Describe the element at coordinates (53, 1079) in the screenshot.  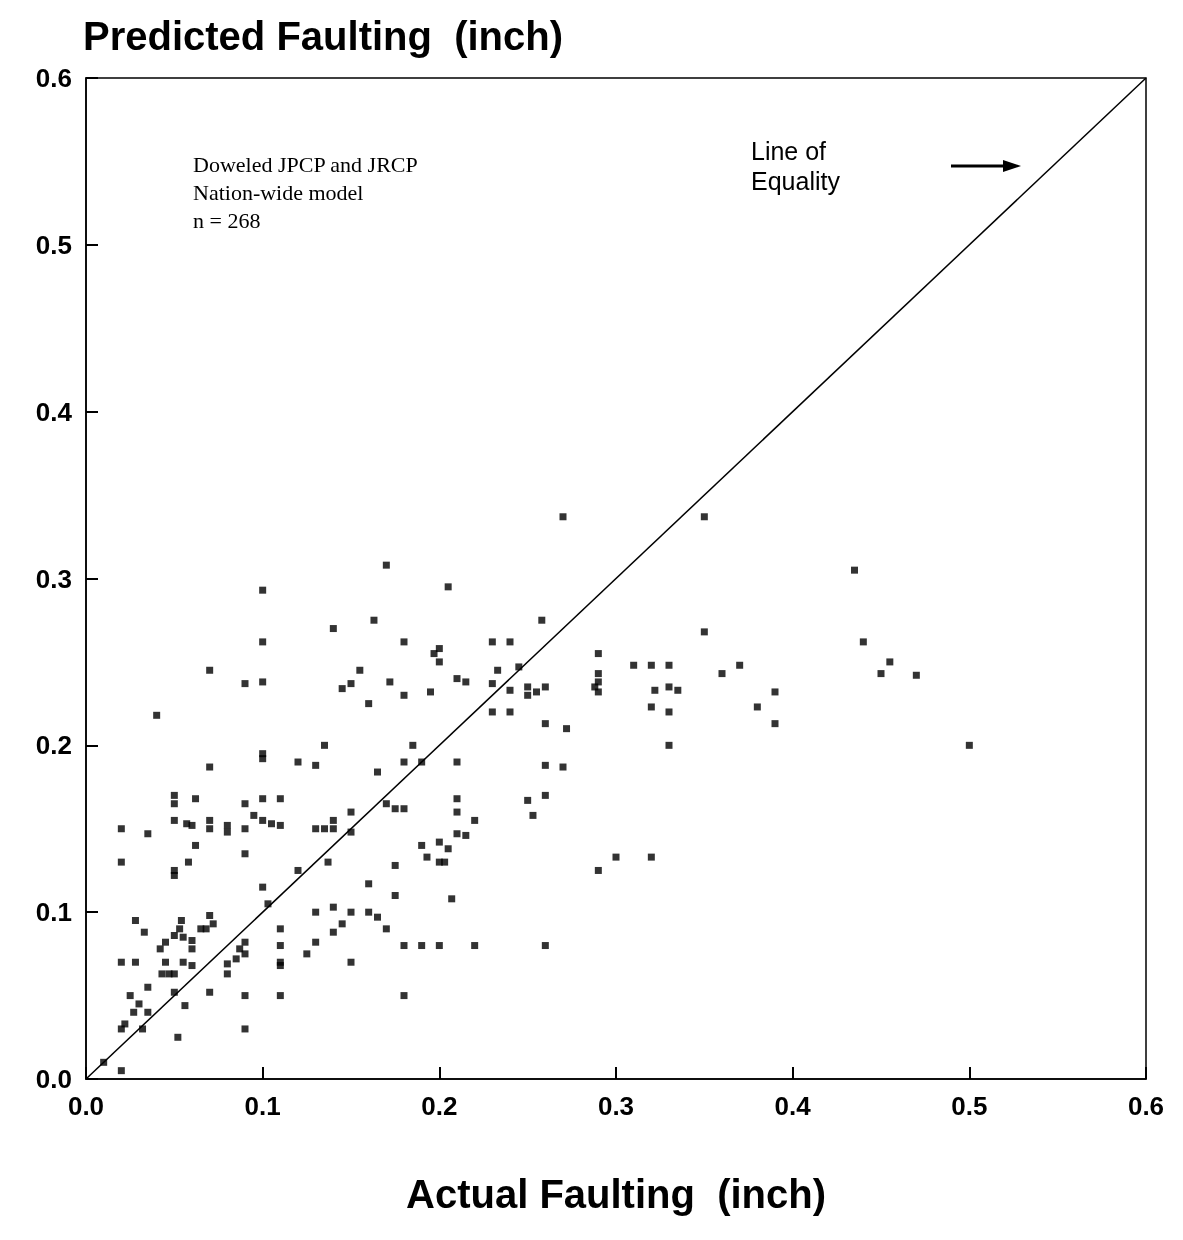
I see `y-tick-label: 0.0` at that location.